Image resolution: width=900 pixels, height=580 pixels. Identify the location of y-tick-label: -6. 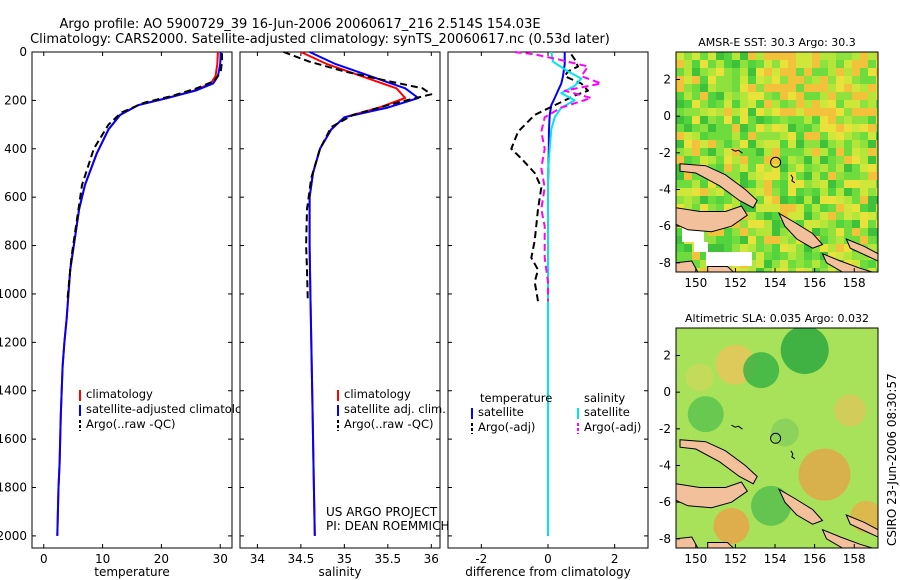
(665, 226).